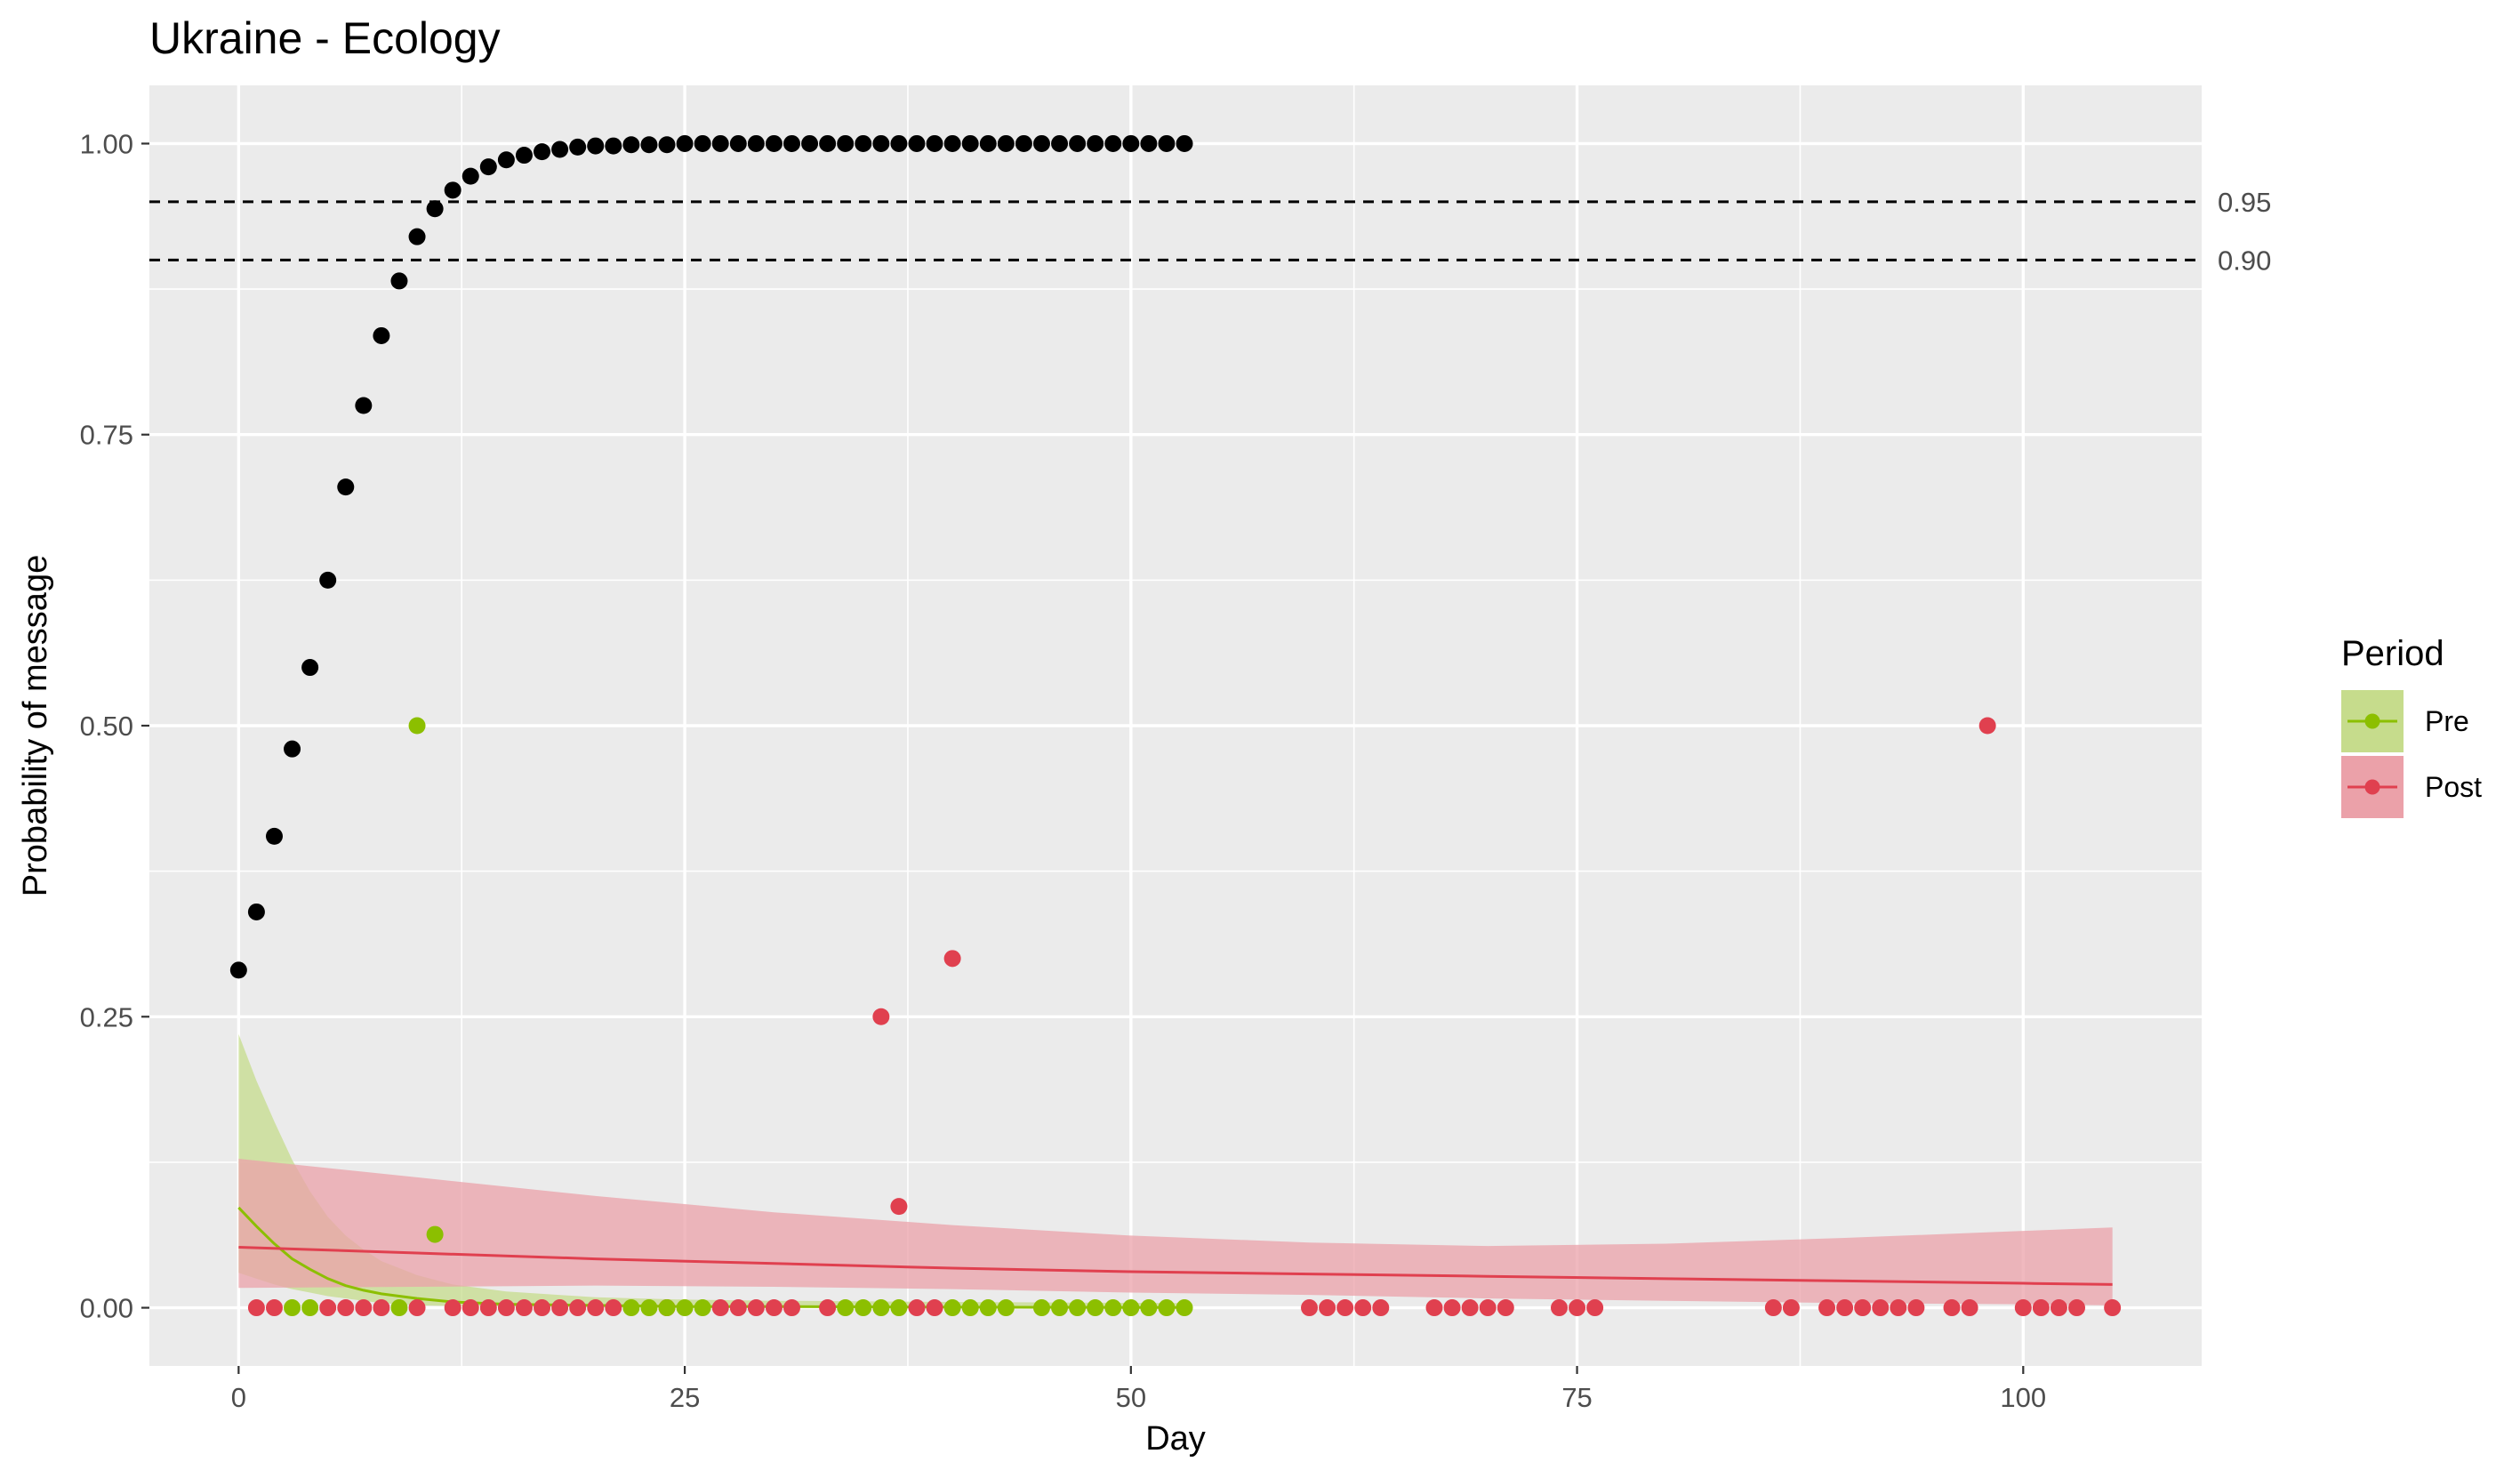 The height and width of the screenshot is (1470, 2520). What do you see at coordinates (1576, 1397) in the screenshot?
I see `x-tick-label: 75` at bounding box center [1576, 1397].